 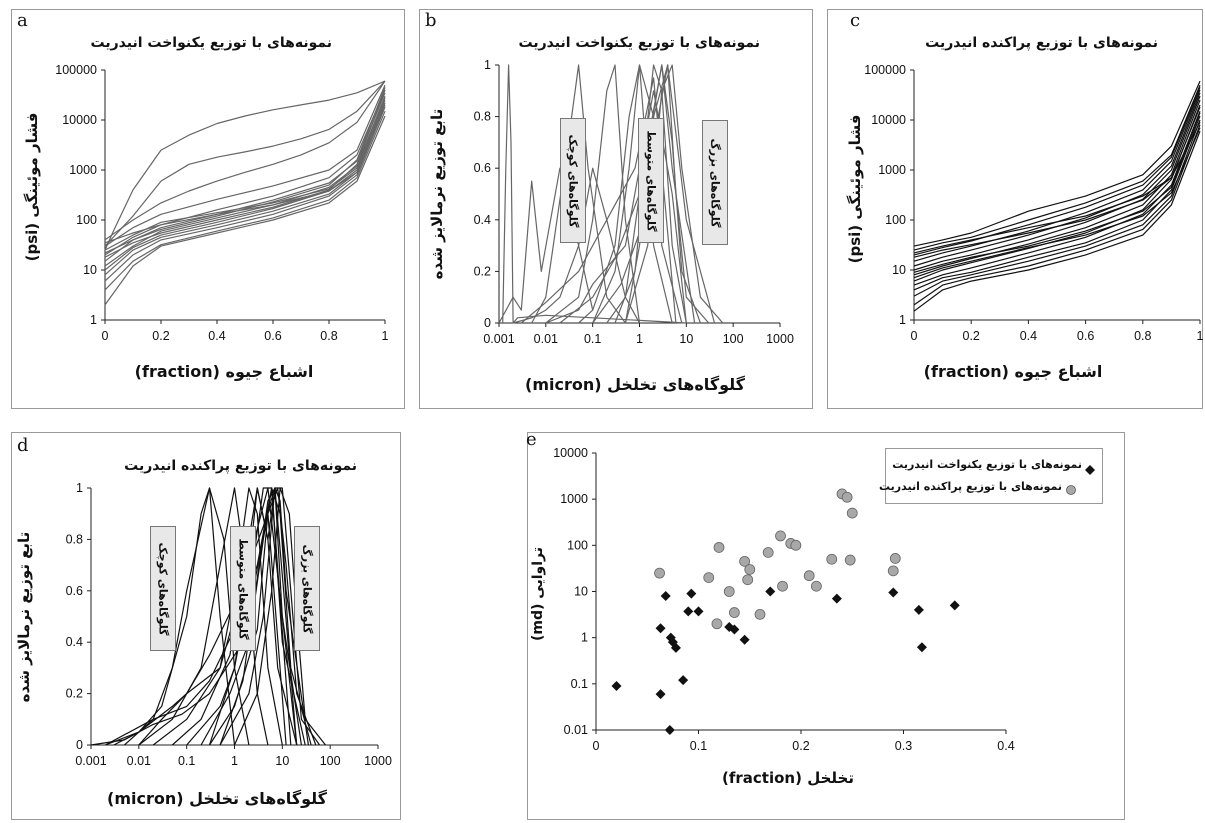 I want to click on legend-item-dispersed: نمونه‌های با توزیع پراکنده انیدریت, so click(x=970, y=486).